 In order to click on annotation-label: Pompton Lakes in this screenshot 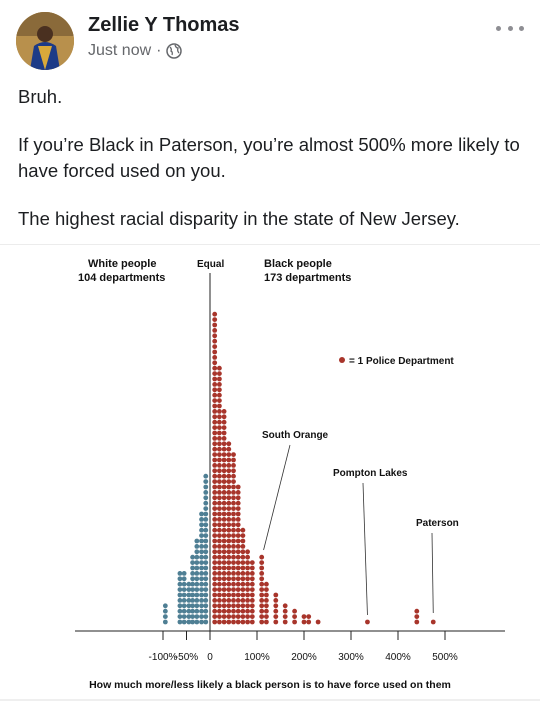, I will do `click(370, 473)`.